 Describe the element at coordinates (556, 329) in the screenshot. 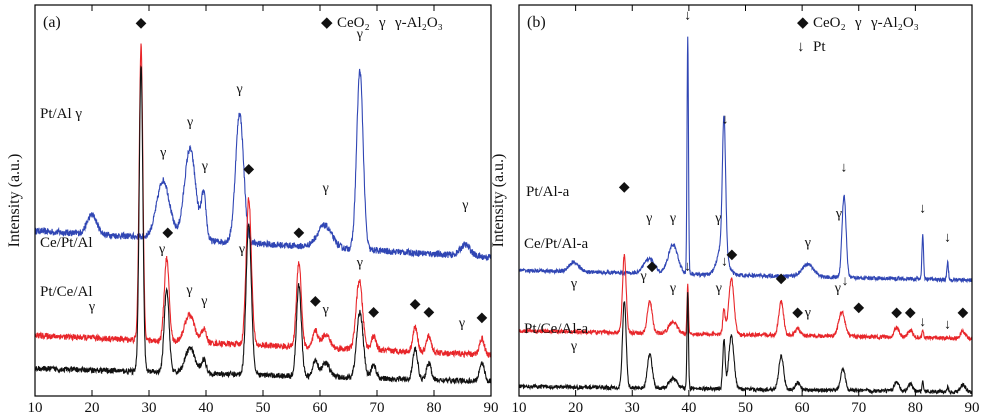

I see `series-label: Pt/Ce/Al-a` at that location.